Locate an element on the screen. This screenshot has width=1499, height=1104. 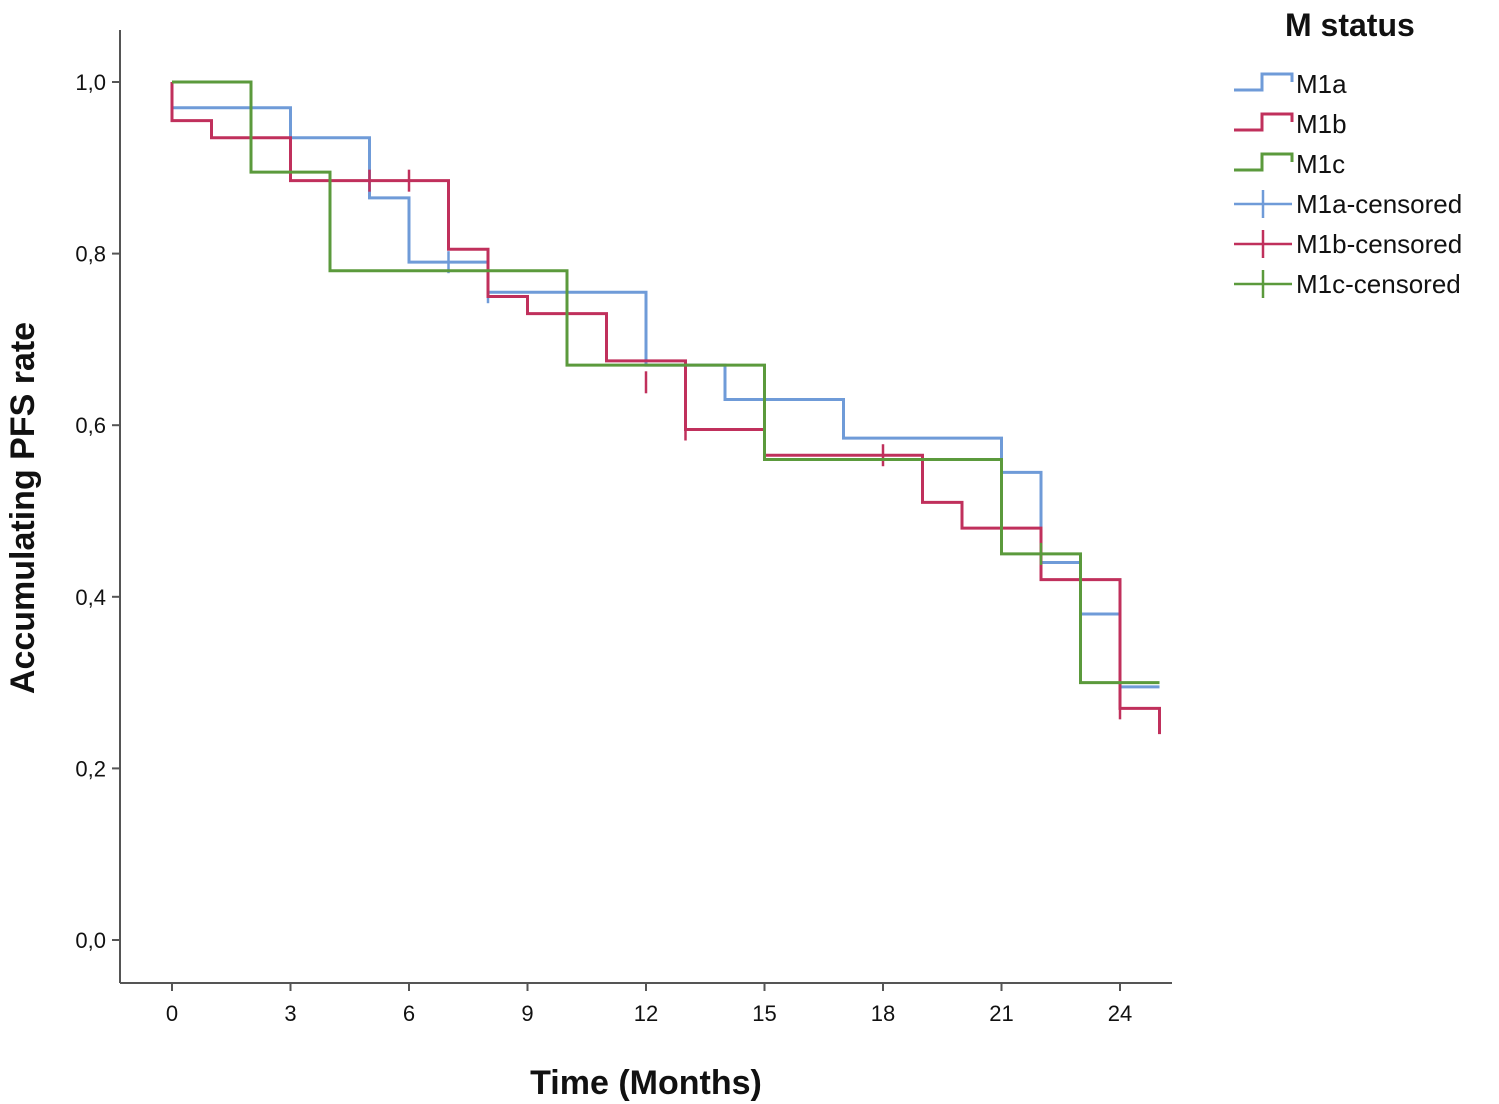
x-tick-label: 21 is located at coordinates (1001, 1013).